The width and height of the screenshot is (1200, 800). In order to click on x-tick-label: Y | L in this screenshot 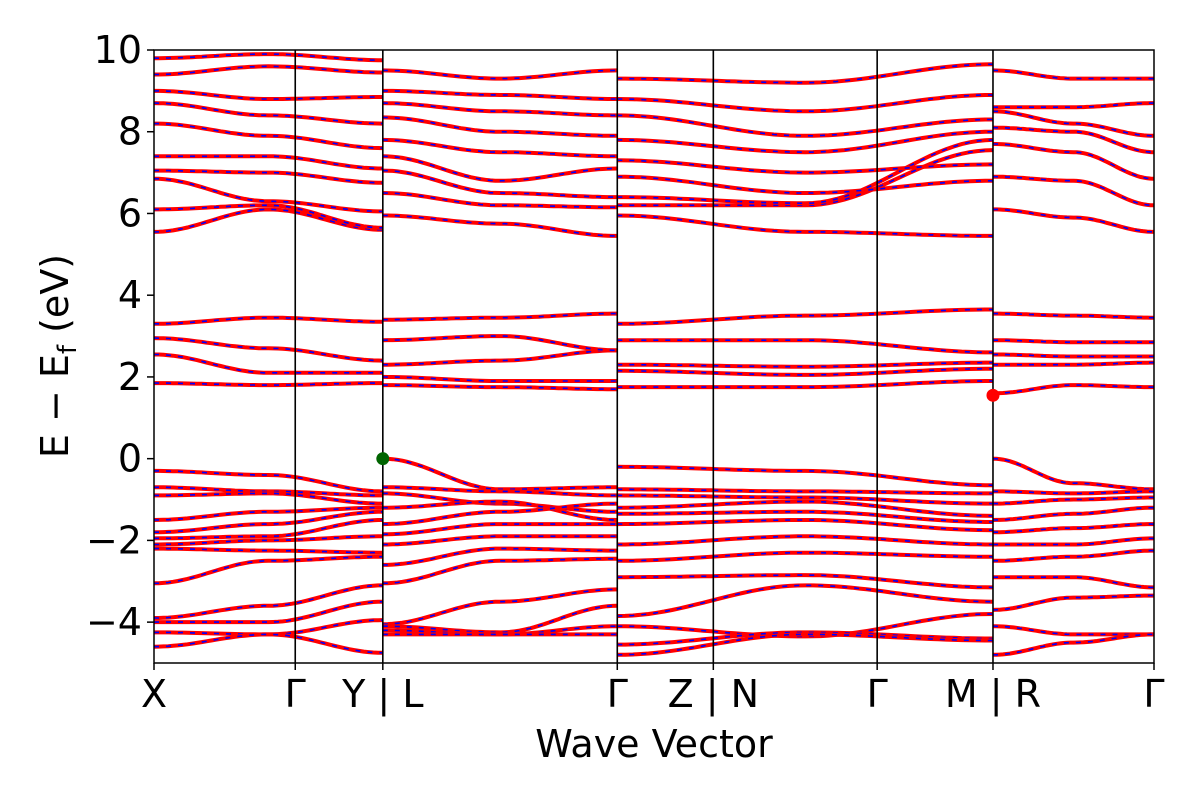, I will do `click(382, 694)`.